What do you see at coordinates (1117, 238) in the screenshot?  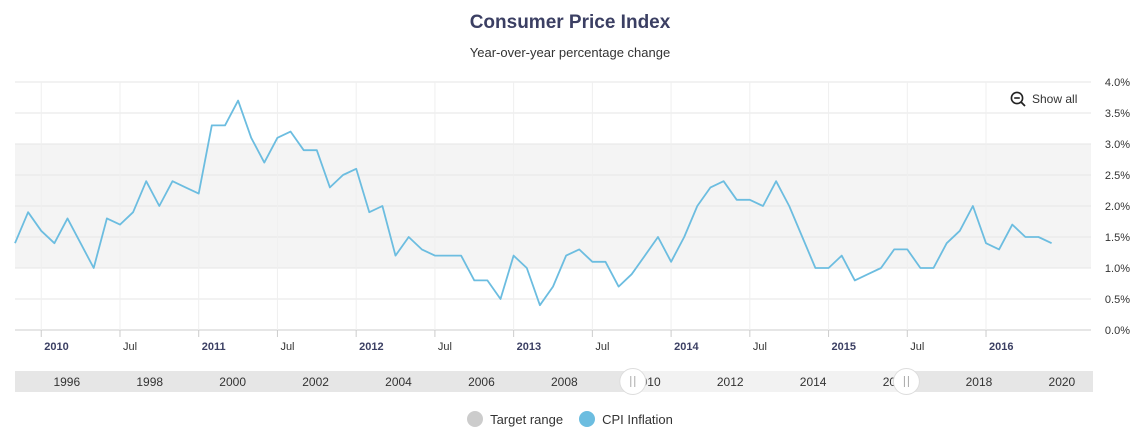 I see `y-tick-label: 1.5%` at bounding box center [1117, 238].